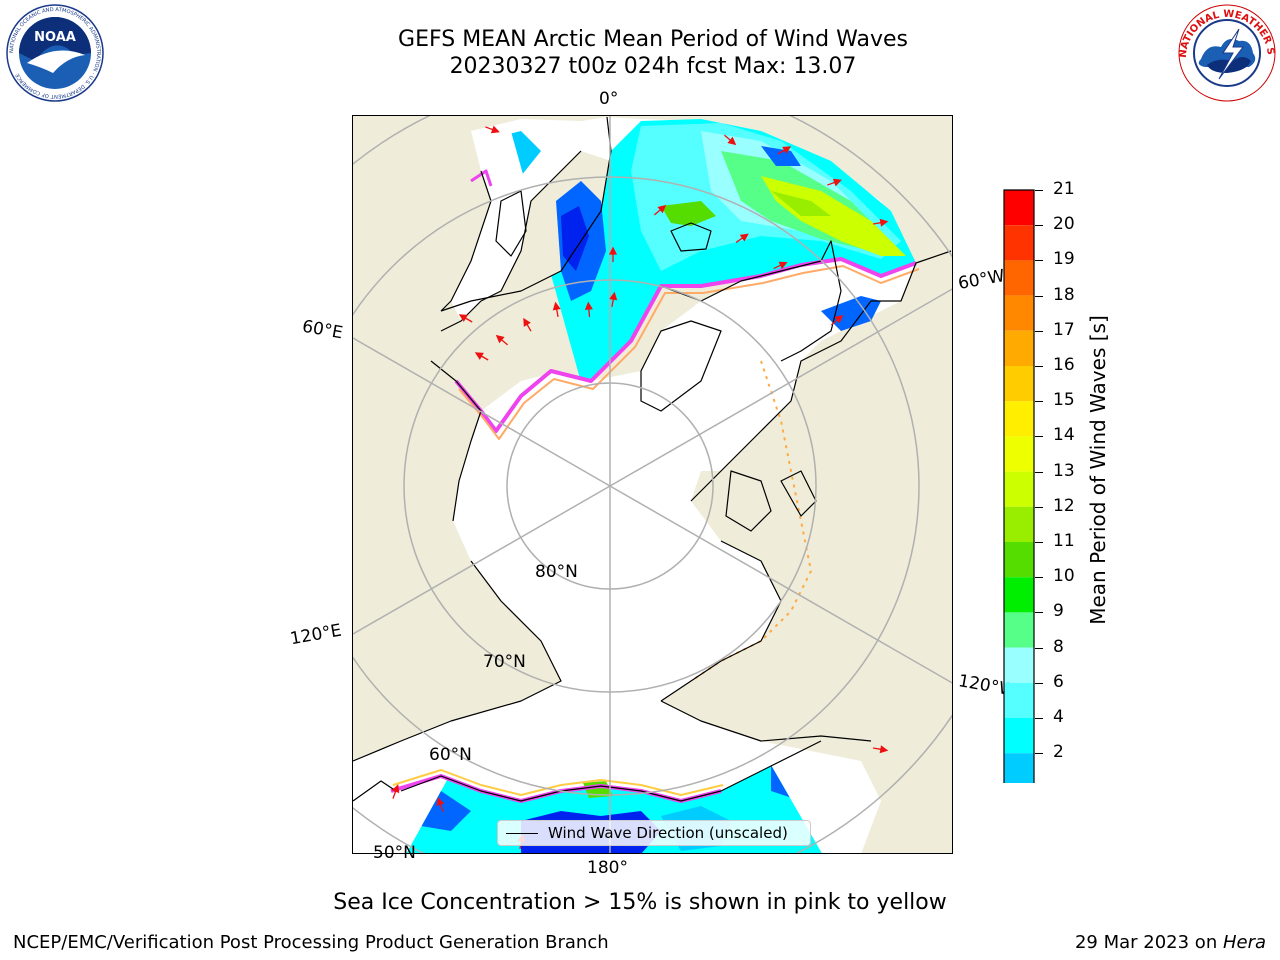 This screenshot has width=1280, height=960. What do you see at coordinates (522, 833) in the screenshot?
I see `legend-line-swatch` at bounding box center [522, 833].